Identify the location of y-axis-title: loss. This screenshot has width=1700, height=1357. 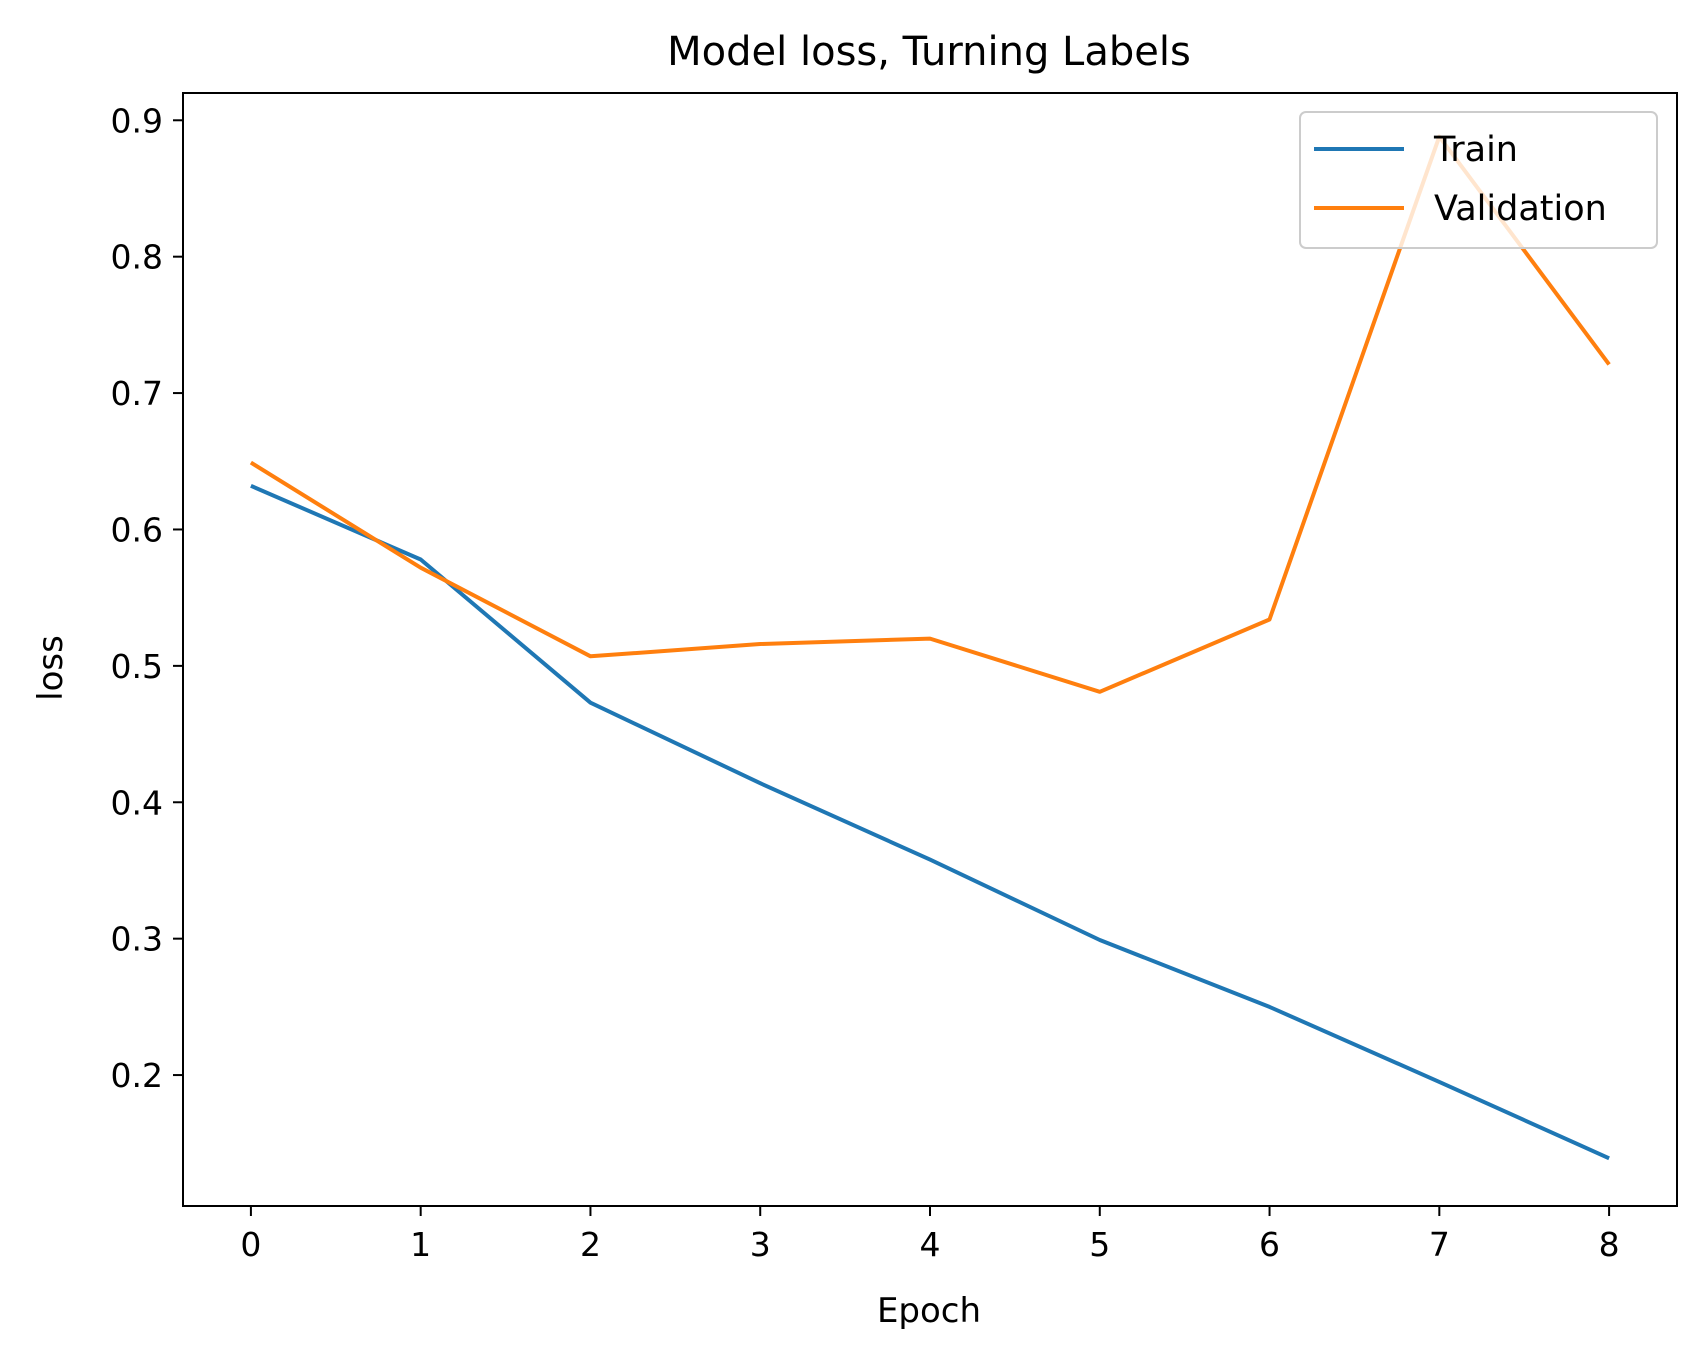
(51, 668).